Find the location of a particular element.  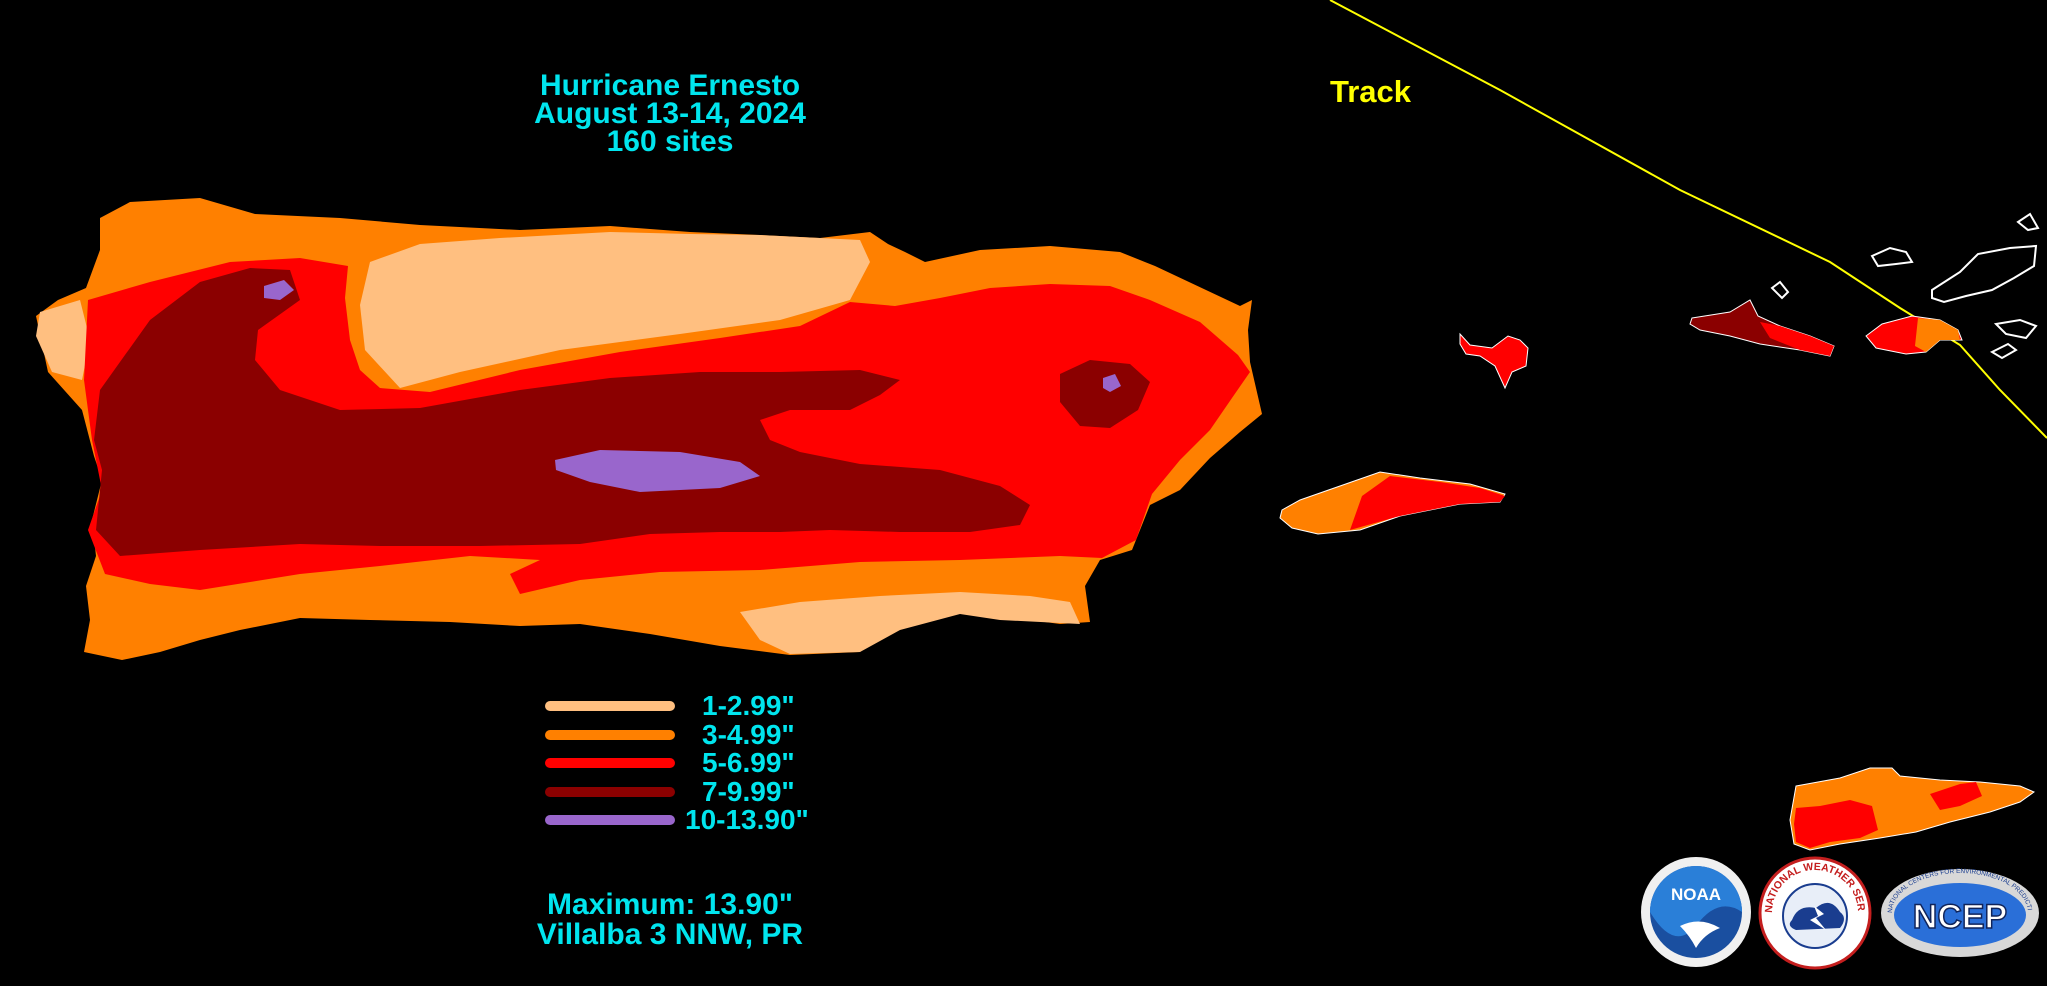

ncep-text: NCEP is located at coordinates (1960, 917).